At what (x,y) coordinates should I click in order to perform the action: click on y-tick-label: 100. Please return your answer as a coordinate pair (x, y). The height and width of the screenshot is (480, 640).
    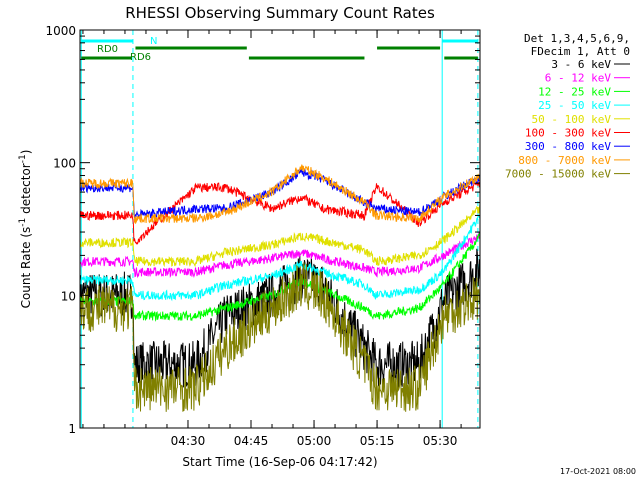
    Looking at the image, I should click on (64, 164).